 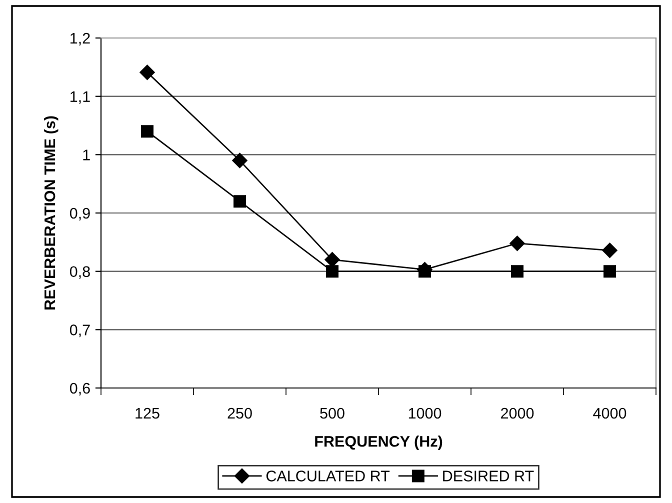 What do you see at coordinates (86, 155) in the screenshot?
I see `y-tick-label: 1` at bounding box center [86, 155].